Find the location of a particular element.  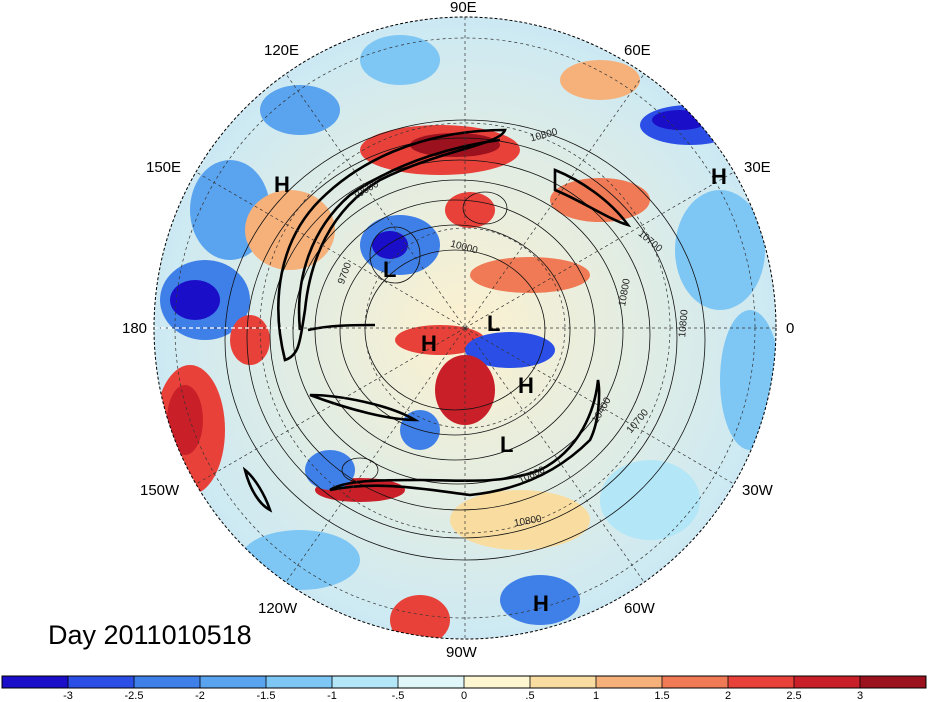

lon-label-90w: 90W is located at coordinates (461, 652).